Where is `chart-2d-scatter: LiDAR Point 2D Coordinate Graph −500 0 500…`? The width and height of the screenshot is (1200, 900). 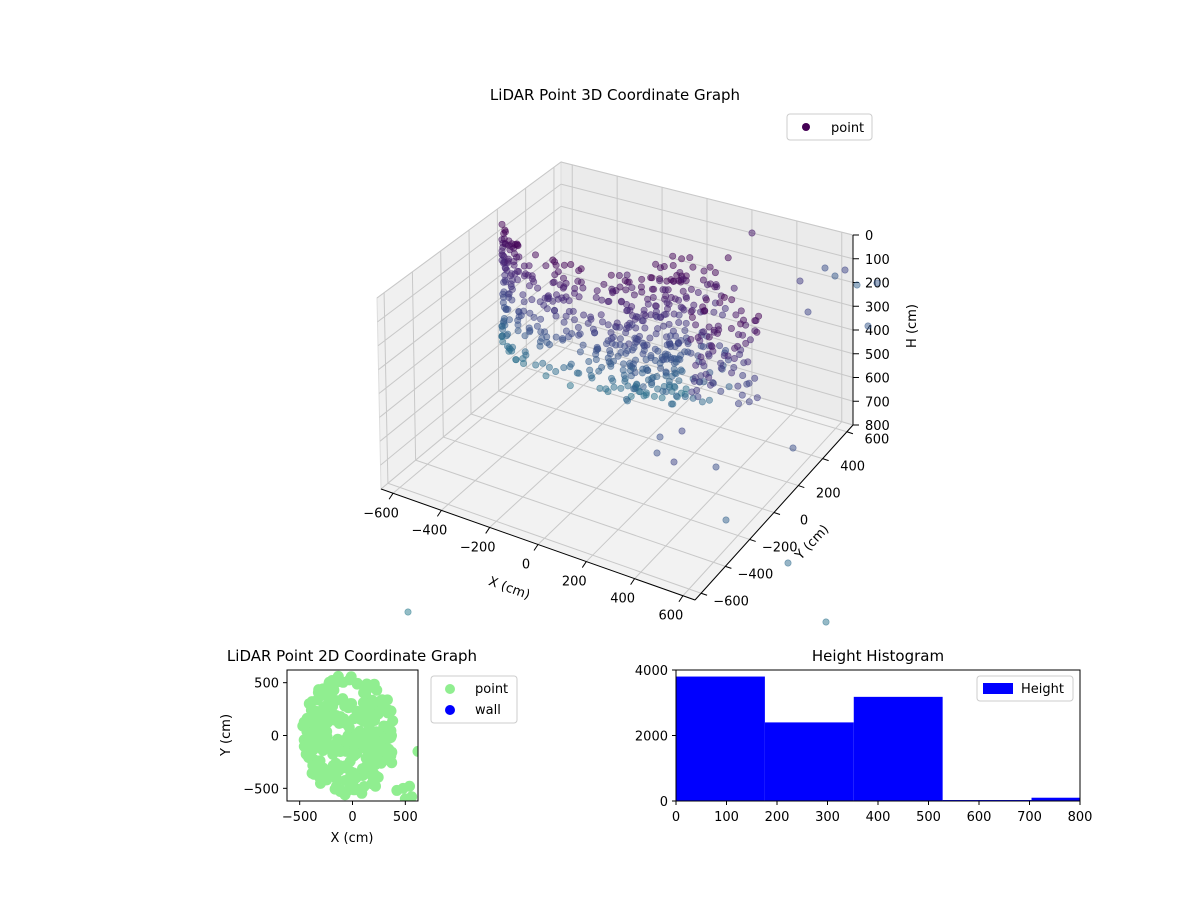
chart-2d-scatter: LiDAR Point 2D Coordinate Graph −500 0 500… is located at coordinates (368, 746).